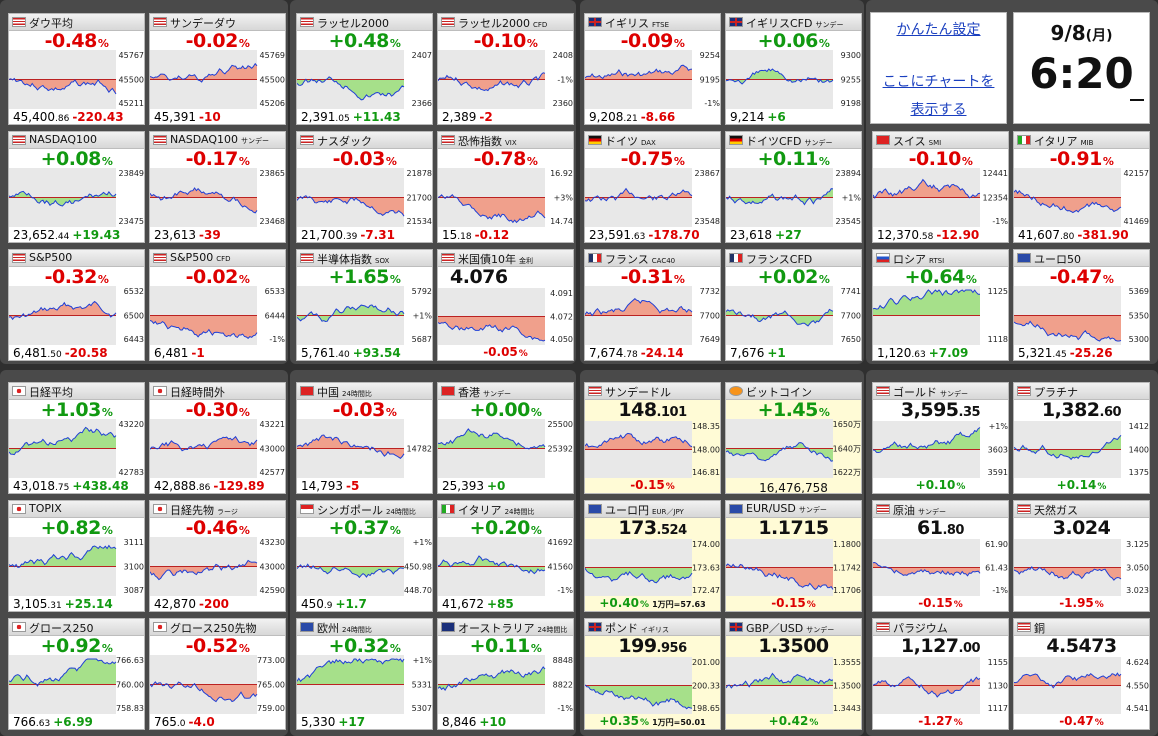  Describe the element at coordinates (364, 305) in the screenshot. I see `market-tile-17: 半導体指数 SOX +1.65% 5792 +1% 5687 5,761.40 +93.54` at that location.